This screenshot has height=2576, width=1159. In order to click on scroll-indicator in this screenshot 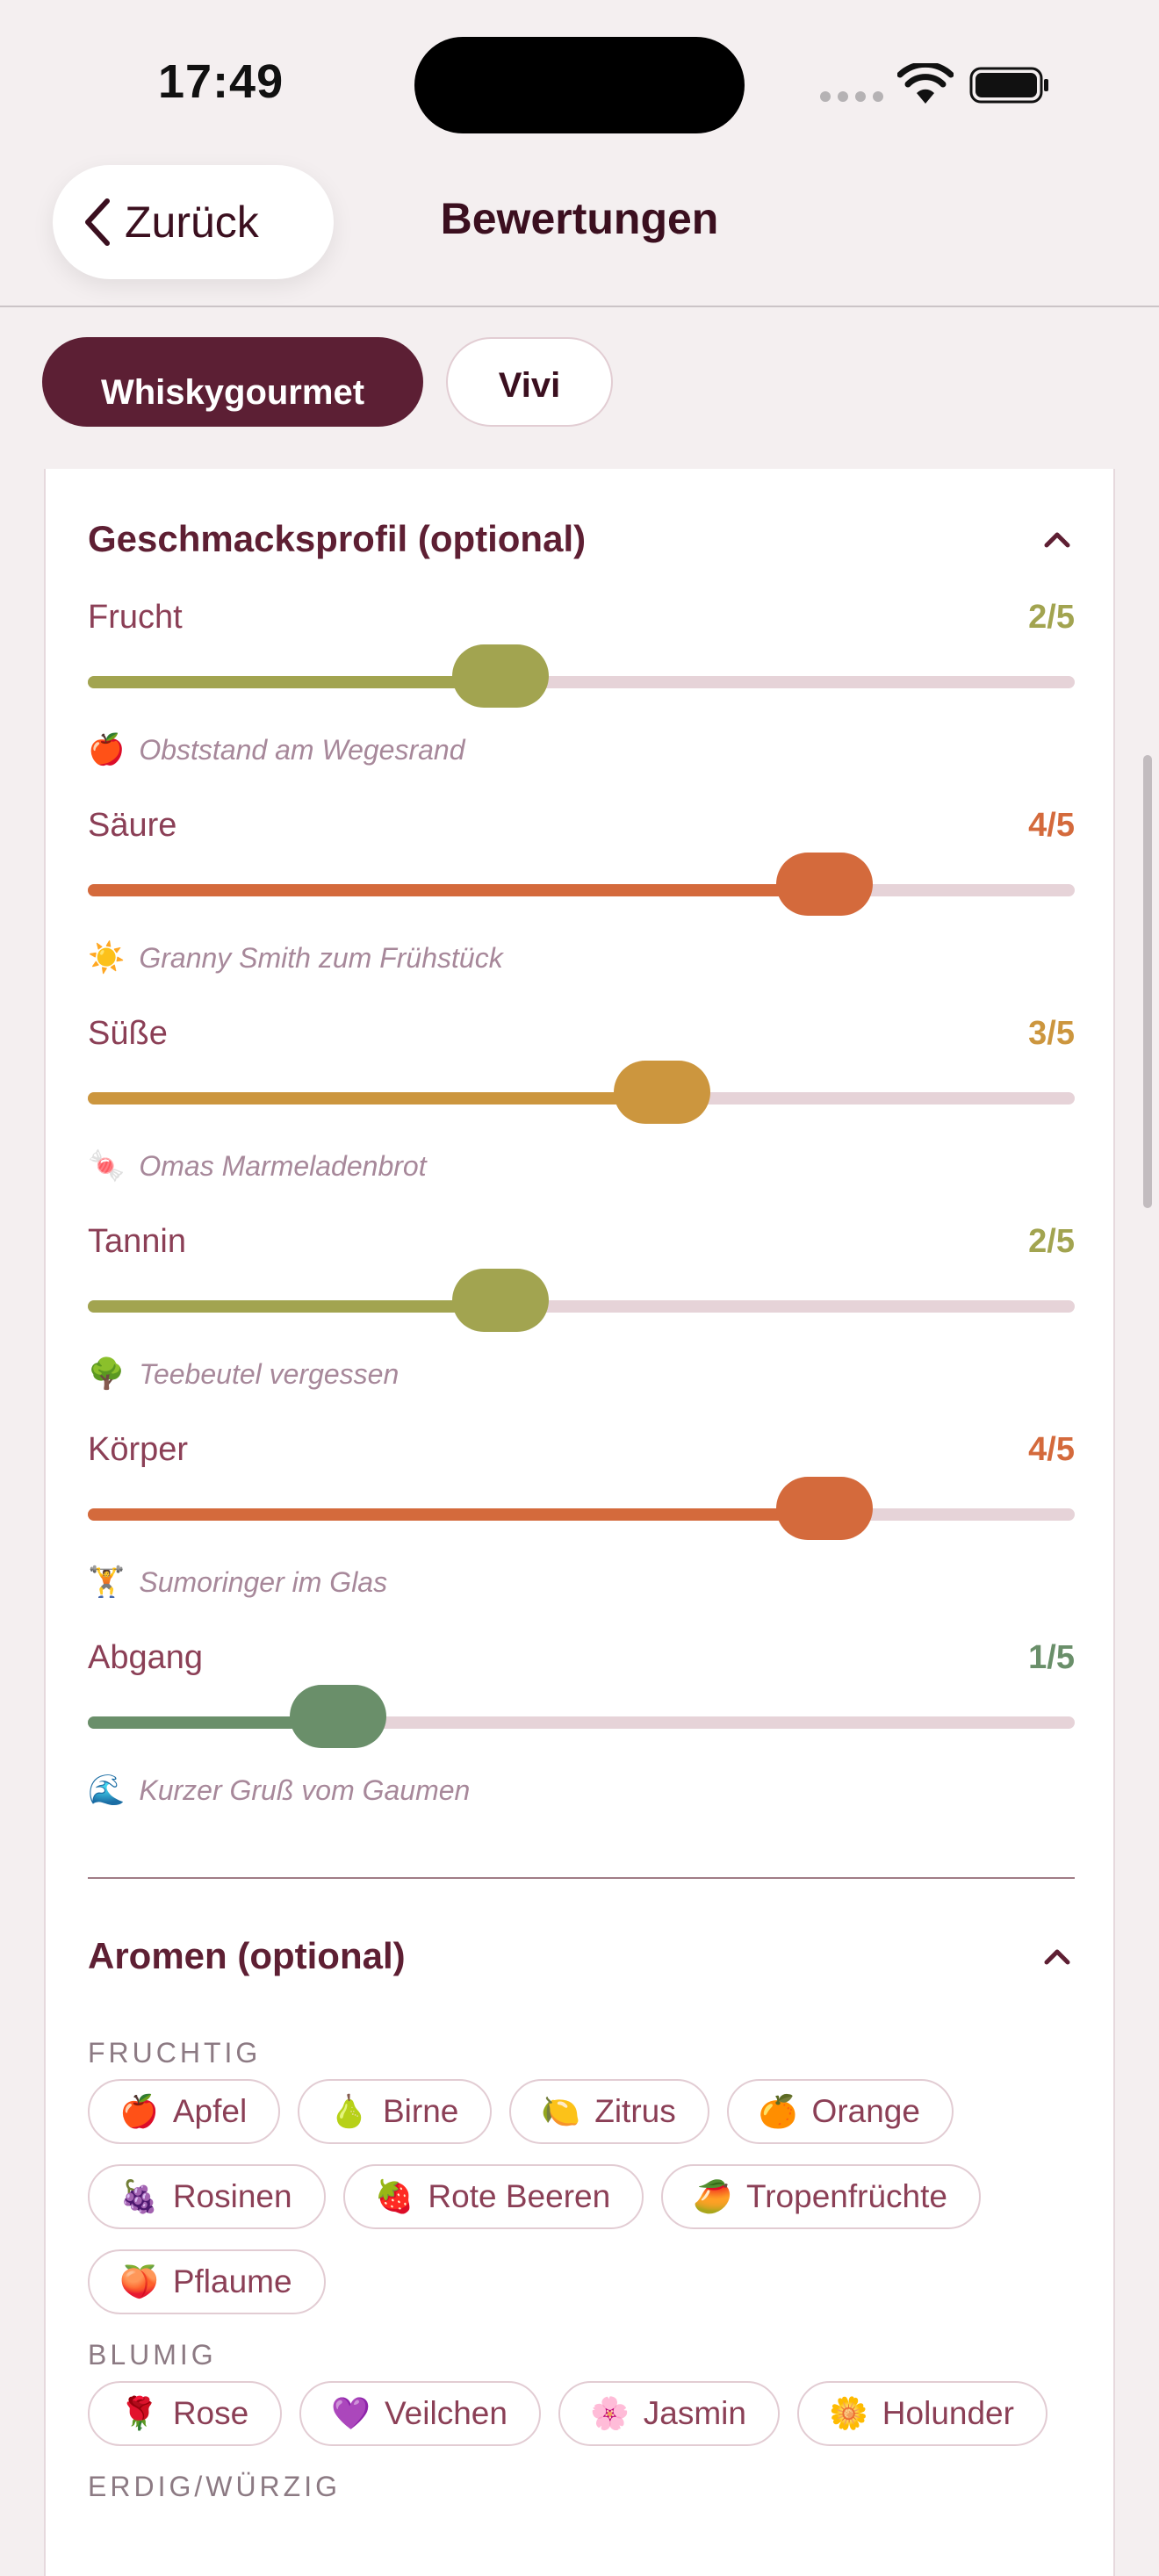, I will do `click(1147, 981)`.